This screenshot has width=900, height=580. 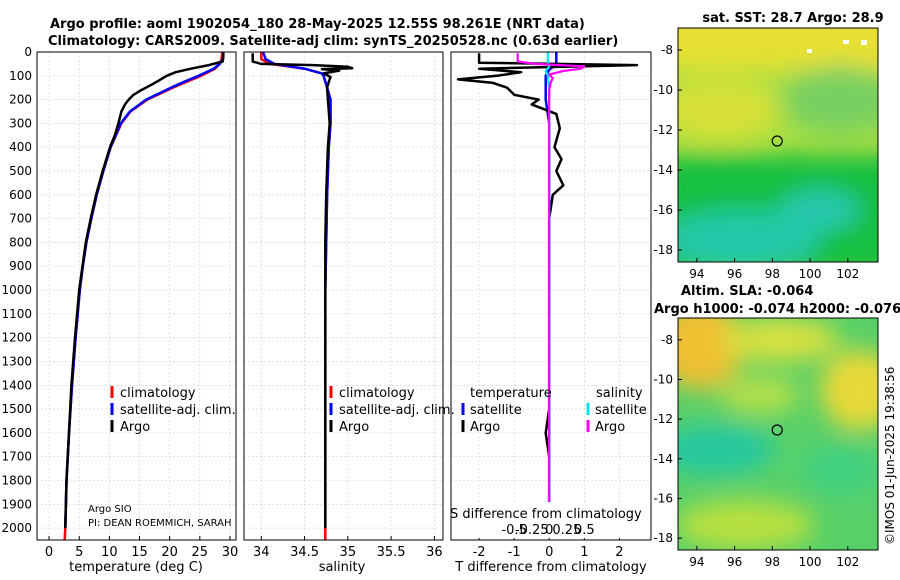 I want to click on temperature-legend: climatology satellite-adj. clim. Argo, so click(x=173, y=410).